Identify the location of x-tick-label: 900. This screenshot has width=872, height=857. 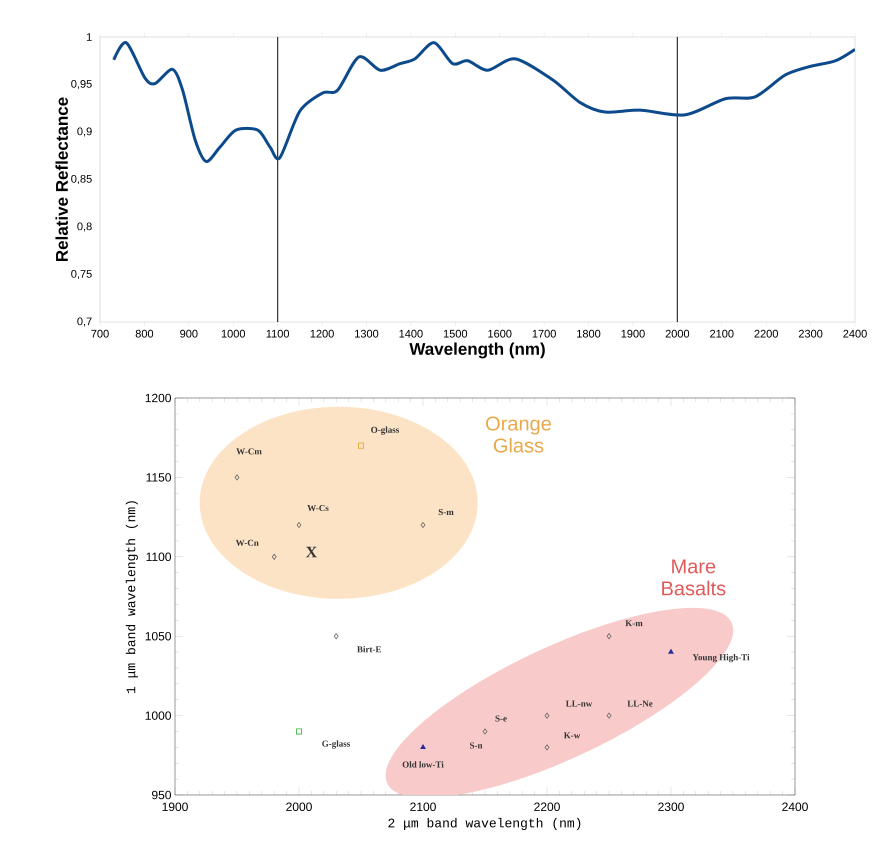
(189, 334).